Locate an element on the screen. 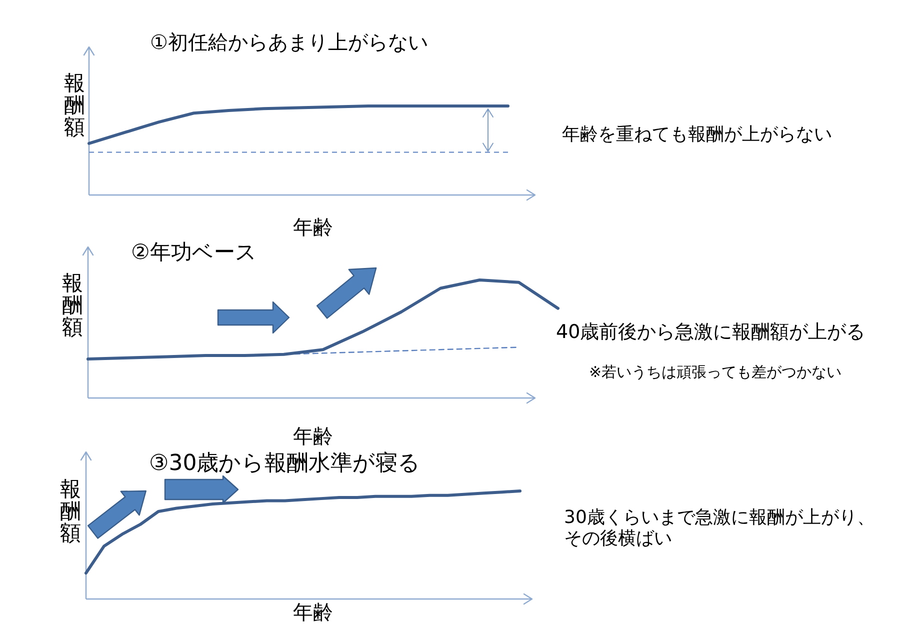 The width and height of the screenshot is (900, 625). chart-title: ②年功ベース is located at coordinates (194, 252).